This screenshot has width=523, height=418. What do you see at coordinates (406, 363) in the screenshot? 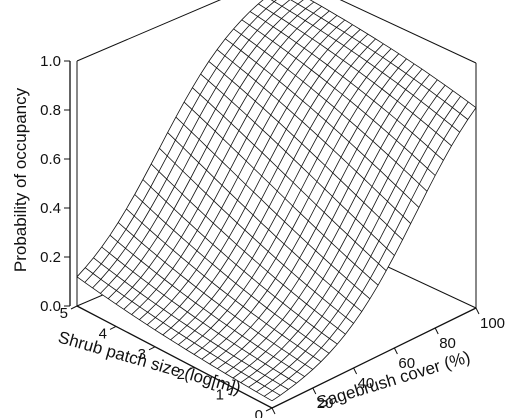
I see `x-tick-label-3: 60` at bounding box center [406, 363].